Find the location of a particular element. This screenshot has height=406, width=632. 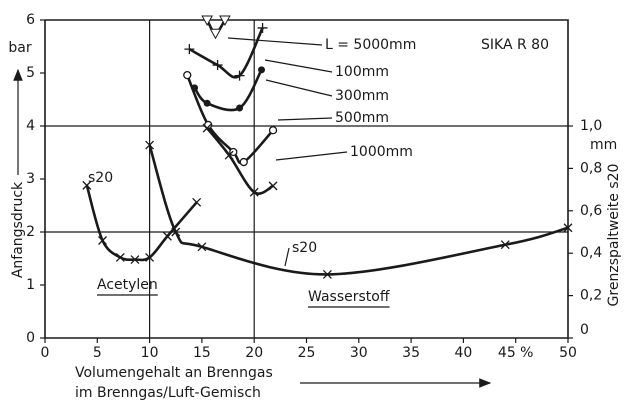

x-tick-label: 20 is located at coordinates (254, 353).